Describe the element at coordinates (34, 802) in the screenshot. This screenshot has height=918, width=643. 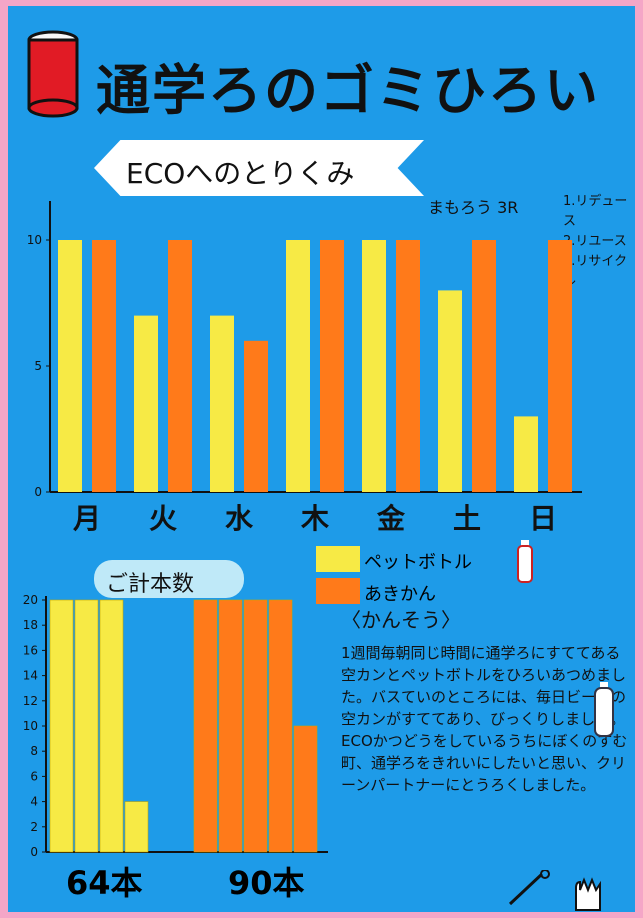
I see `y-tick-label: 4` at that location.